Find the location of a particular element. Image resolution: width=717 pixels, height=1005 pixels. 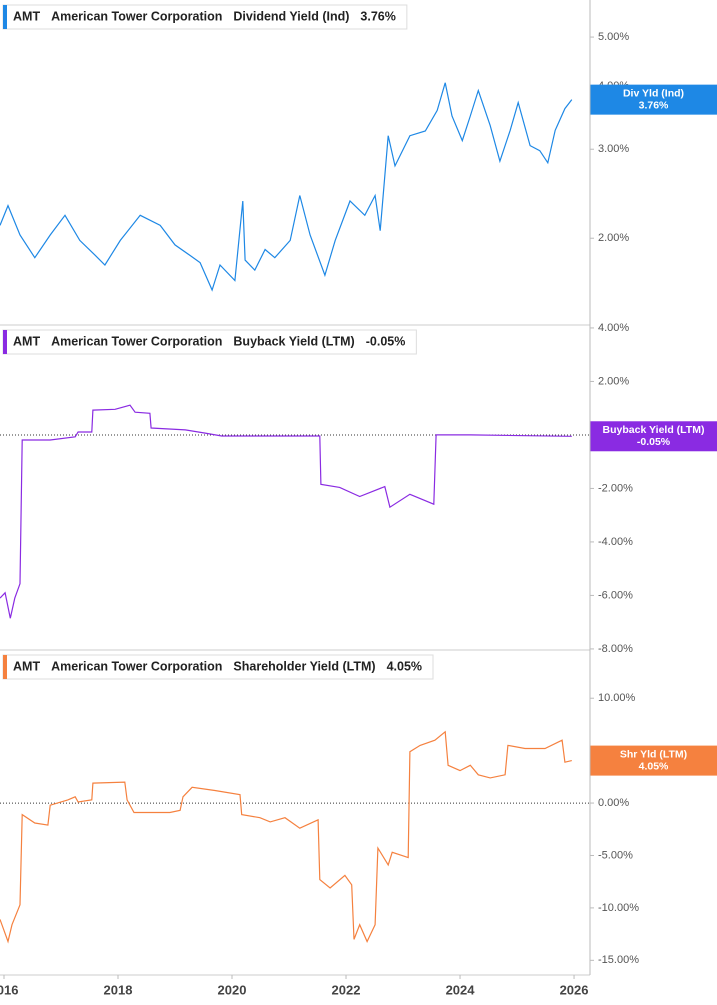

value-tag-label: Buyback Yield (LTM) is located at coordinates (654, 430).